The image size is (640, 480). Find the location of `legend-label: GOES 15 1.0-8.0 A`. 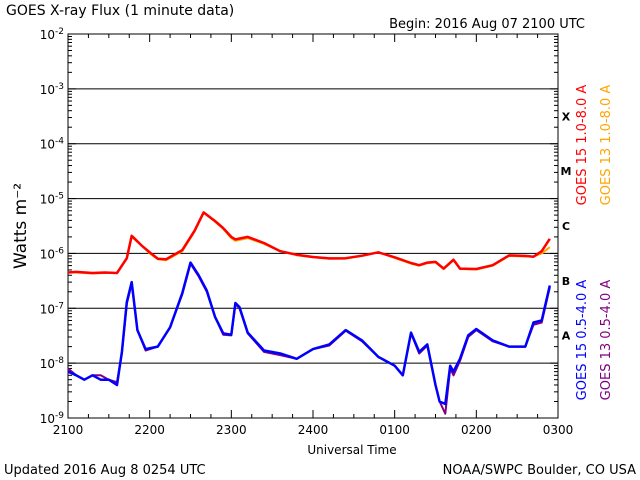

legend-label: GOES 15 1.0-8.0 A is located at coordinates (582, 145).